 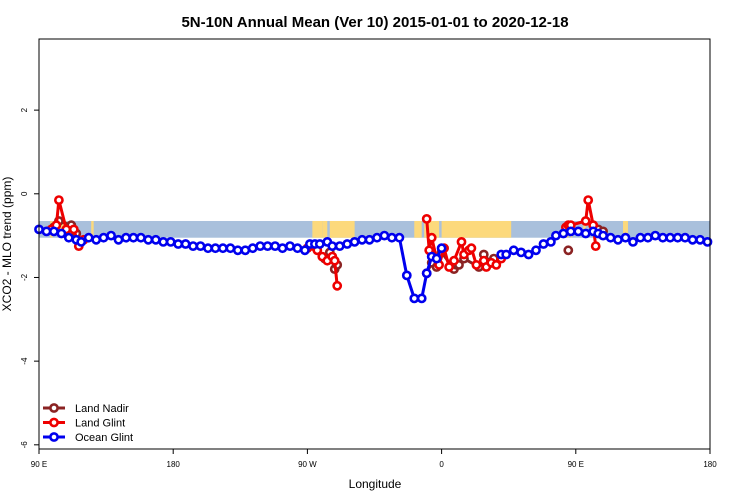 What do you see at coordinates (24, 361) in the screenshot?
I see `y-tick-label: -4` at bounding box center [24, 361].